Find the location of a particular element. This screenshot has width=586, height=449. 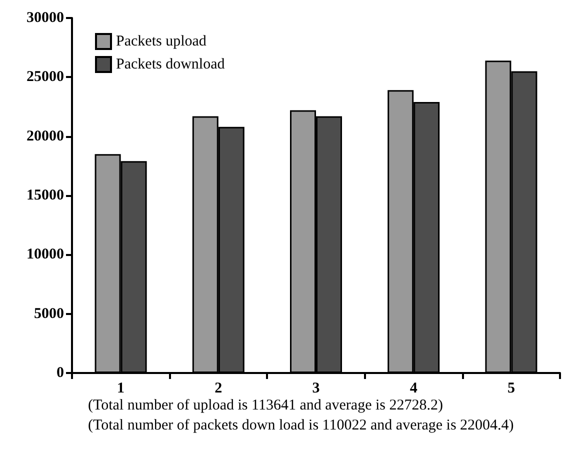

y-tick-label: 0 is located at coordinates (60, 373).